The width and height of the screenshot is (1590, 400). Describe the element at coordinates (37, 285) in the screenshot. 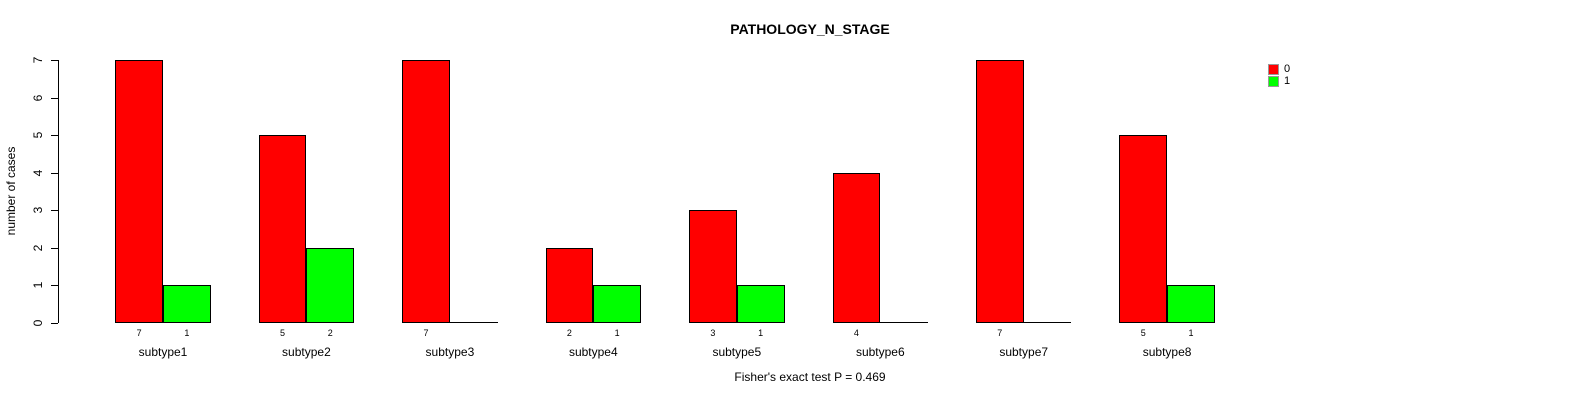

I see `y-axis-tick-label: 1` at that location.